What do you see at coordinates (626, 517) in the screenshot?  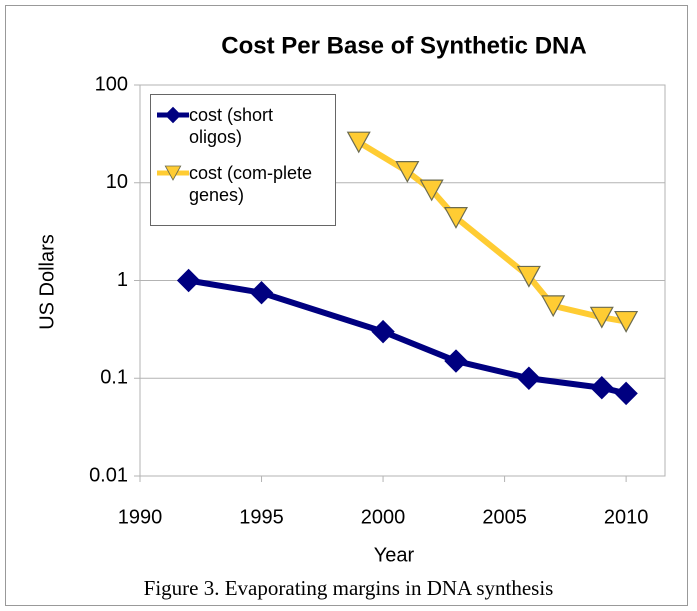 I see `x-tick-label: 2010` at bounding box center [626, 517].